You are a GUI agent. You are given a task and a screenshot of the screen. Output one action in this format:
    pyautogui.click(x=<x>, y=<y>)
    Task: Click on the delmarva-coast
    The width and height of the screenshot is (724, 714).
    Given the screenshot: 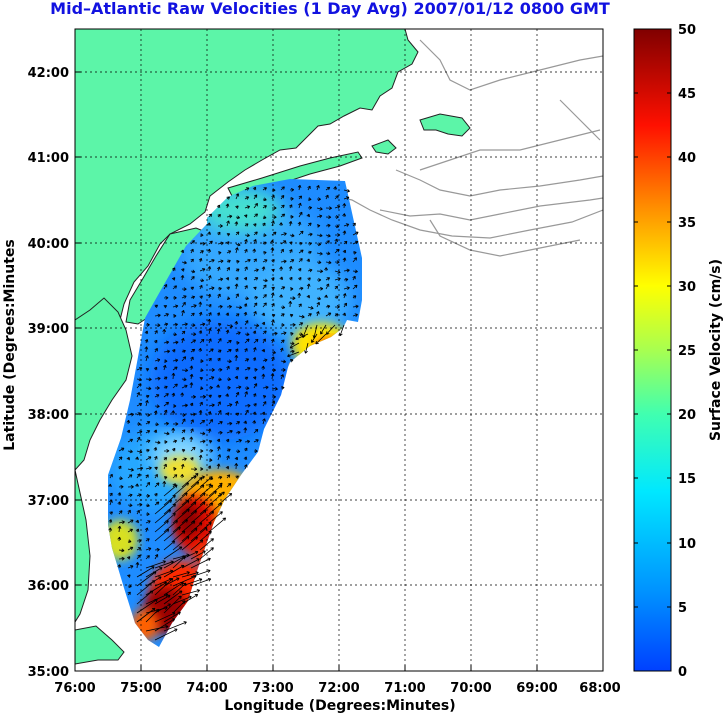 What is the action you would take?
    pyautogui.click(x=104, y=384)
    